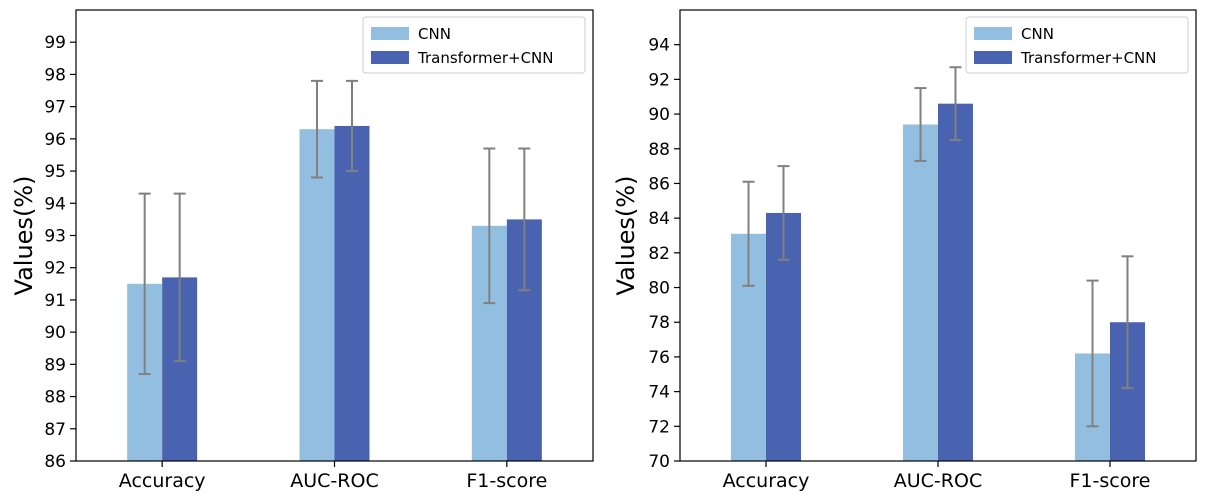 Image resolution: width=1206 pixels, height=500 pixels. I want to click on y-tick-label: 70, so click(659, 462).